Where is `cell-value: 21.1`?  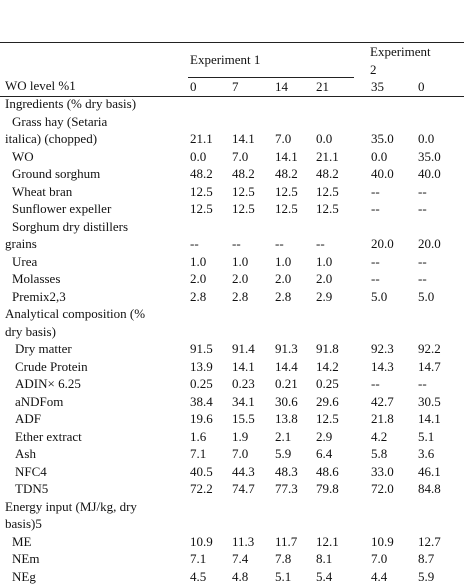
cell-value: 21.1 is located at coordinates (201, 138).